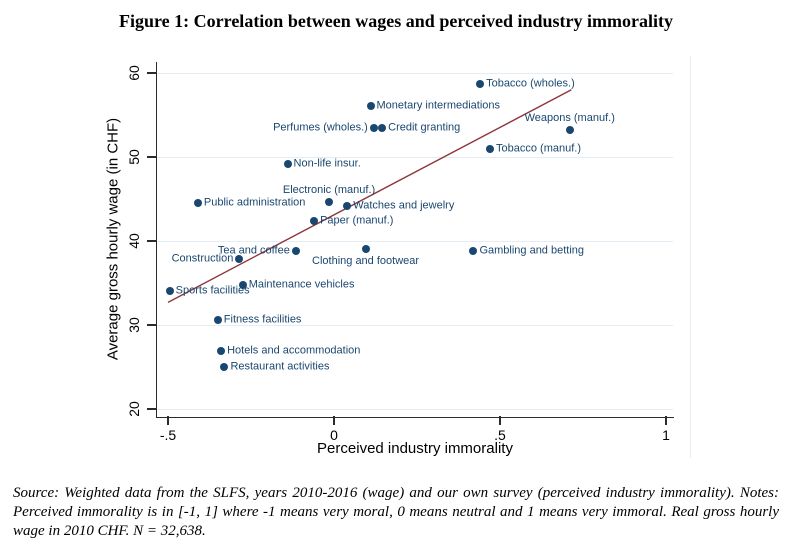 This screenshot has height=557, width=792. What do you see at coordinates (690, 257) in the screenshot?
I see `graph-region-right-edge` at bounding box center [690, 257].